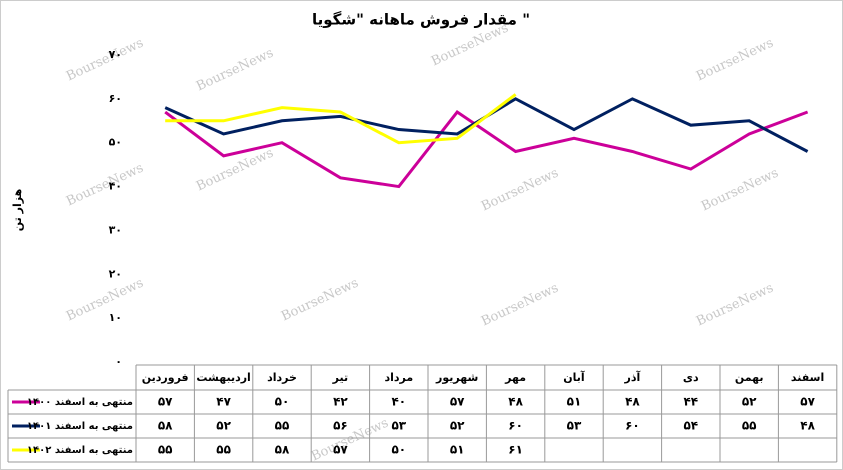 This screenshot has height=470, width=843. What do you see at coordinates (118, 361) in the screenshot?
I see `y-tick-label: ۰` at bounding box center [118, 361].